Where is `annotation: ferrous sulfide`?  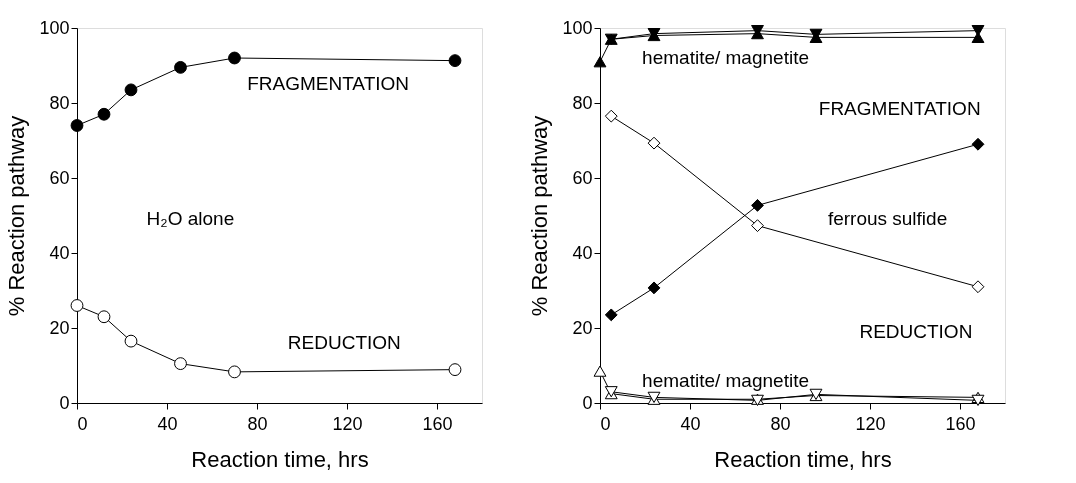 annotation: ferrous sulfide is located at coordinates (887, 219).